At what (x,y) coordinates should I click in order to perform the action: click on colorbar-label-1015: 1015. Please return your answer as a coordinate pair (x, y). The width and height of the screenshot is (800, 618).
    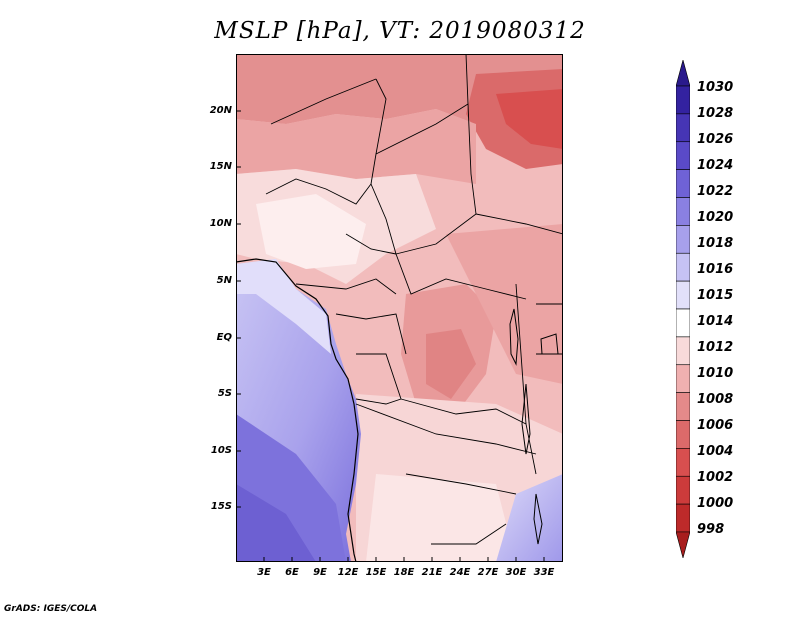
    Looking at the image, I should click on (715, 295).